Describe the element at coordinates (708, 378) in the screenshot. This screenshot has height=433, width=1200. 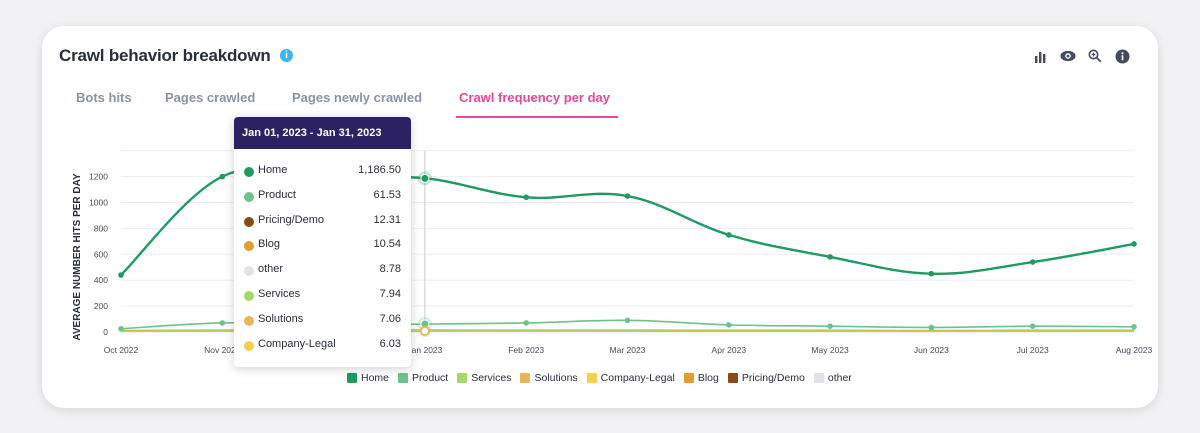
I see `legend-label: Blog` at that location.